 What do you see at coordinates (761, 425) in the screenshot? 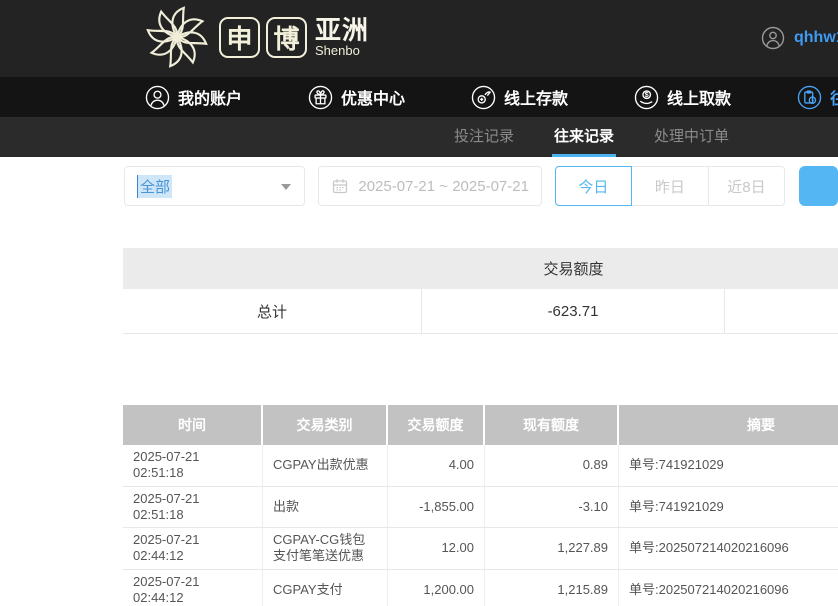
I see `col-header-summary: 摘要` at bounding box center [761, 425].